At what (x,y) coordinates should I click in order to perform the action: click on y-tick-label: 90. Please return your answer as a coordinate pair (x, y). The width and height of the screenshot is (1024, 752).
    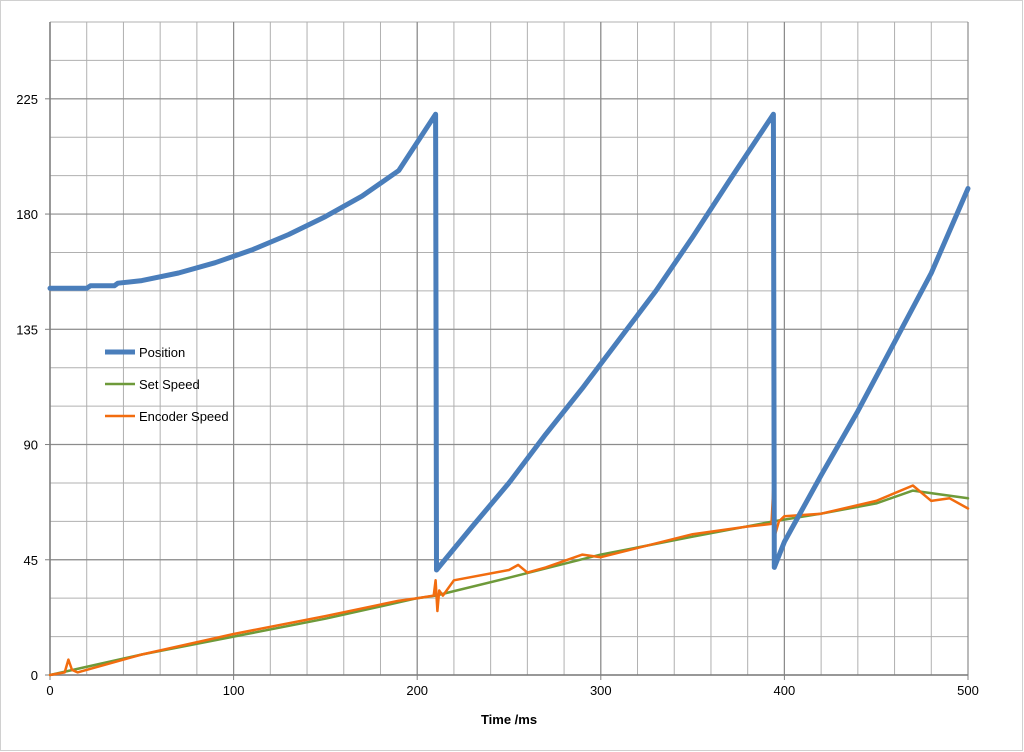
    Looking at the image, I should click on (31, 445).